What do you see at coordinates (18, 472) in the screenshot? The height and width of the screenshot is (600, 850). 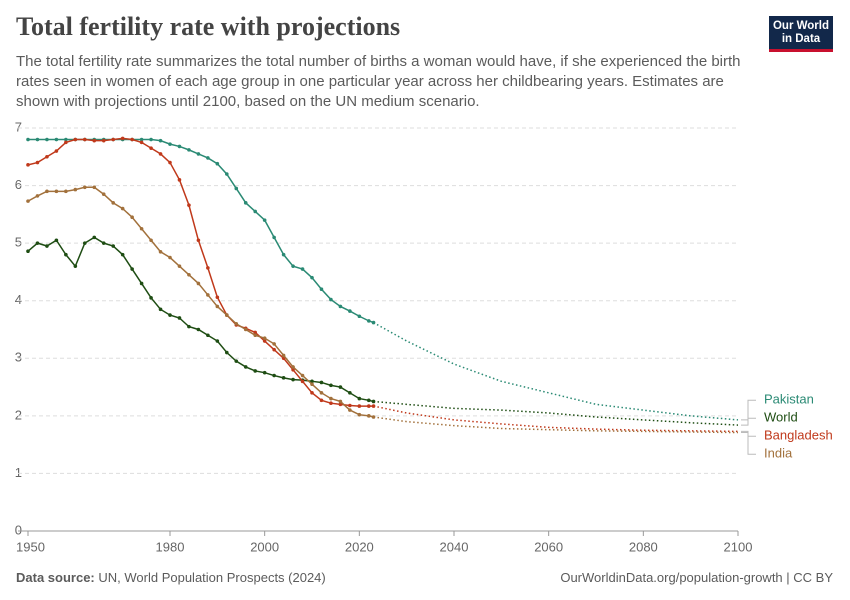 I see `y-tick-label: 1` at bounding box center [18, 472].